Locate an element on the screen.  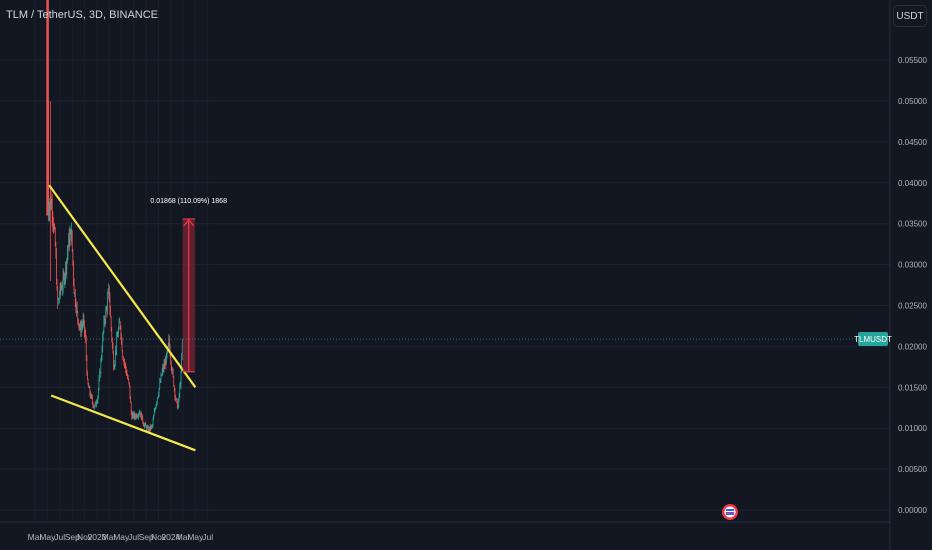
price-tick-label: 0.01500 is located at coordinates (912, 387).